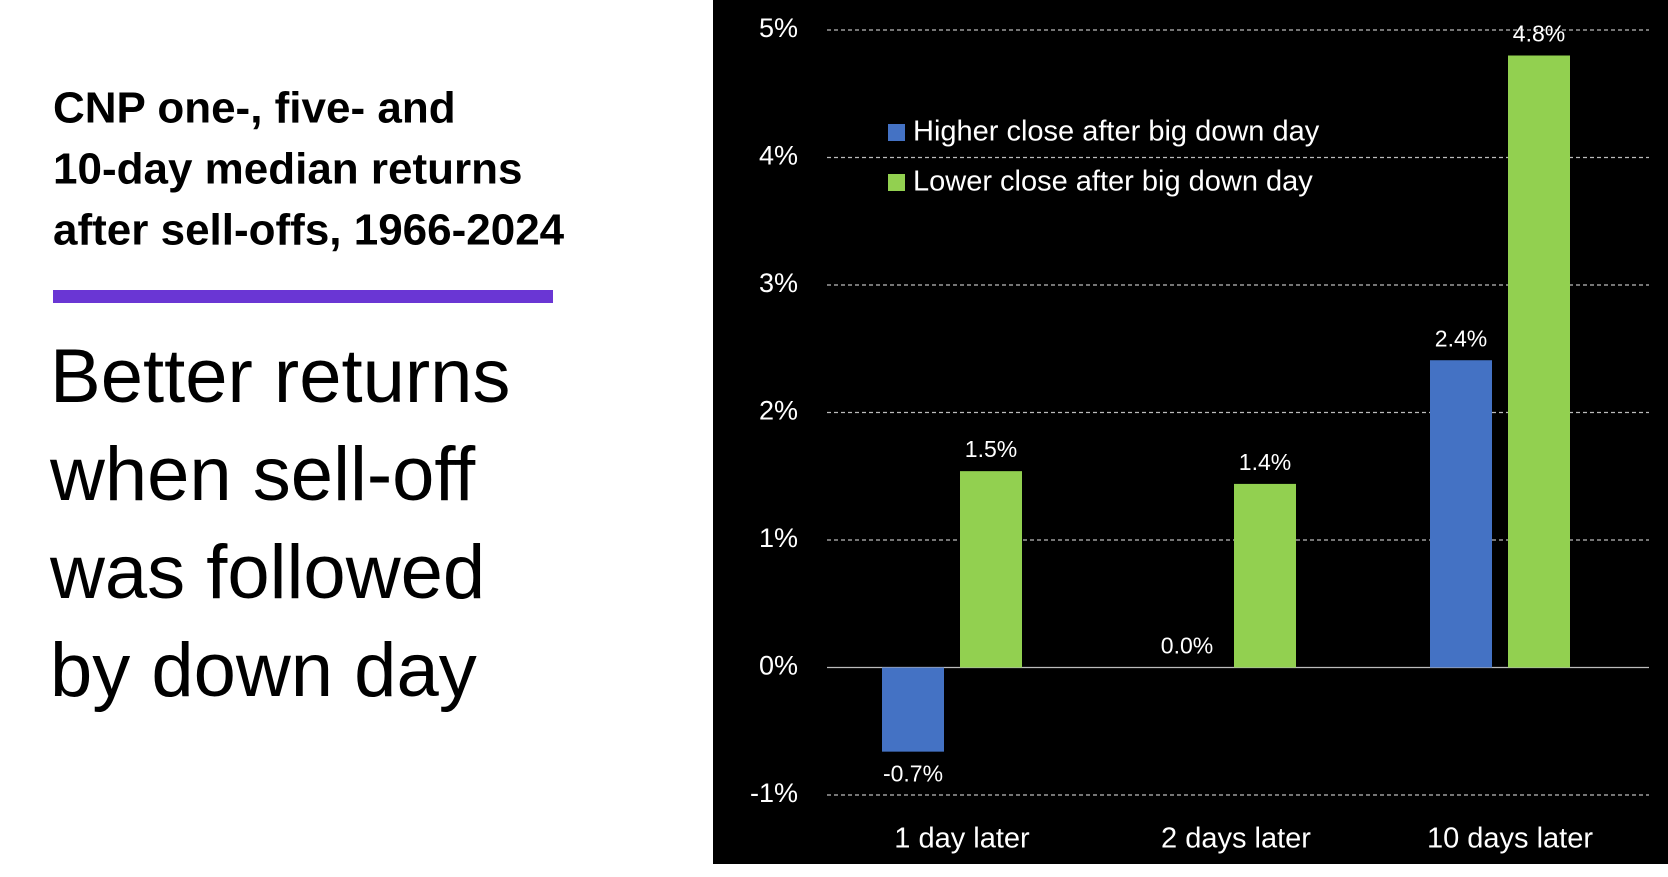 The image size is (1668, 877). Describe the element at coordinates (778, 411) in the screenshot. I see `y-tick-label: 2%` at that location.